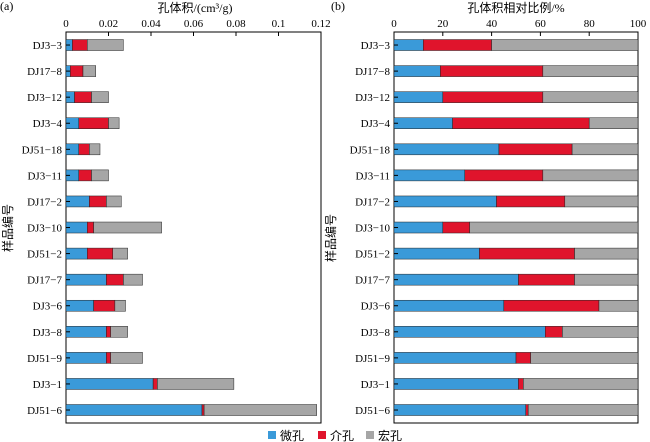 This screenshot has height=442, width=650. What do you see at coordinates (338, 6) in the screenshot?
I see `panel-b-label: (b)` at bounding box center [338, 6].